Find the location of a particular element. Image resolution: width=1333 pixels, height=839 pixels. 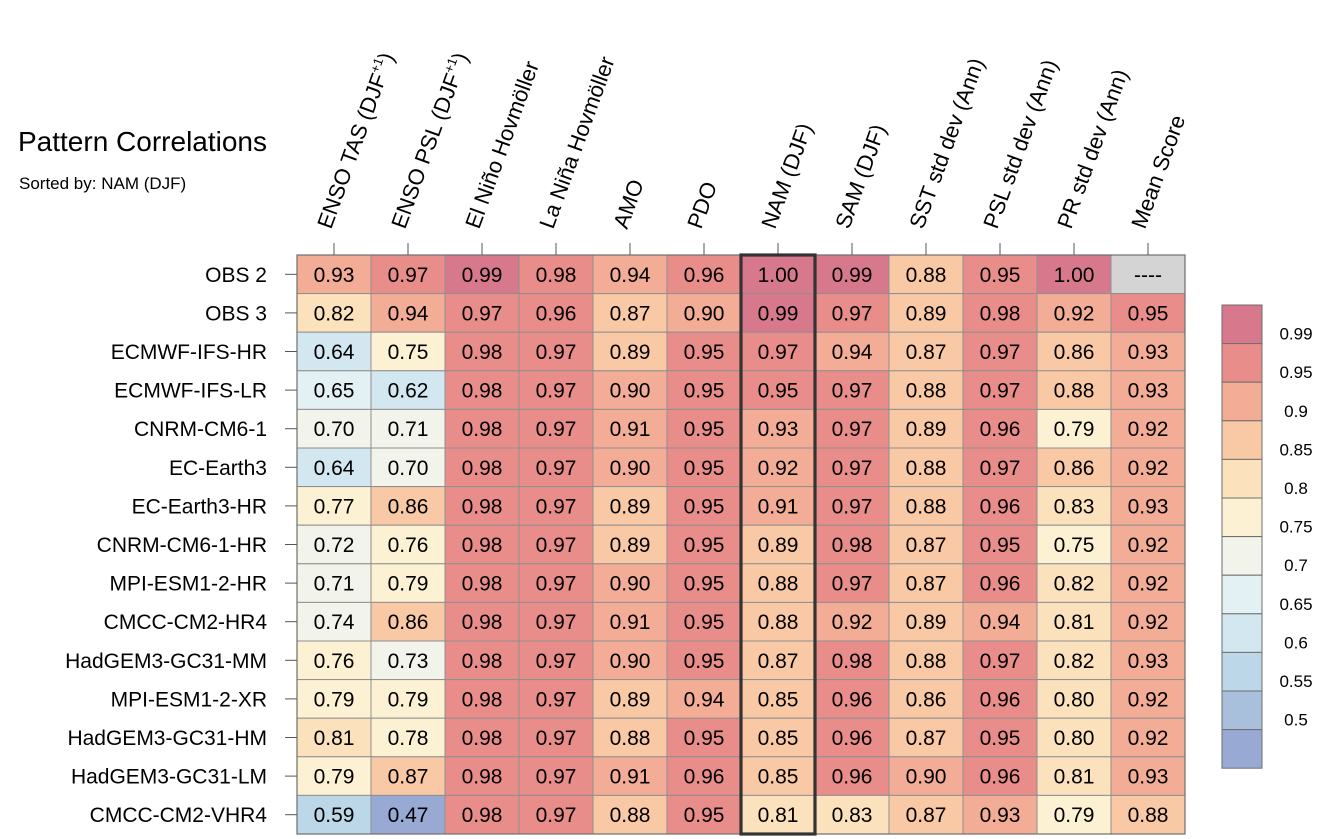

column-label-pdo: PDO is located at coordinates (702, 204).